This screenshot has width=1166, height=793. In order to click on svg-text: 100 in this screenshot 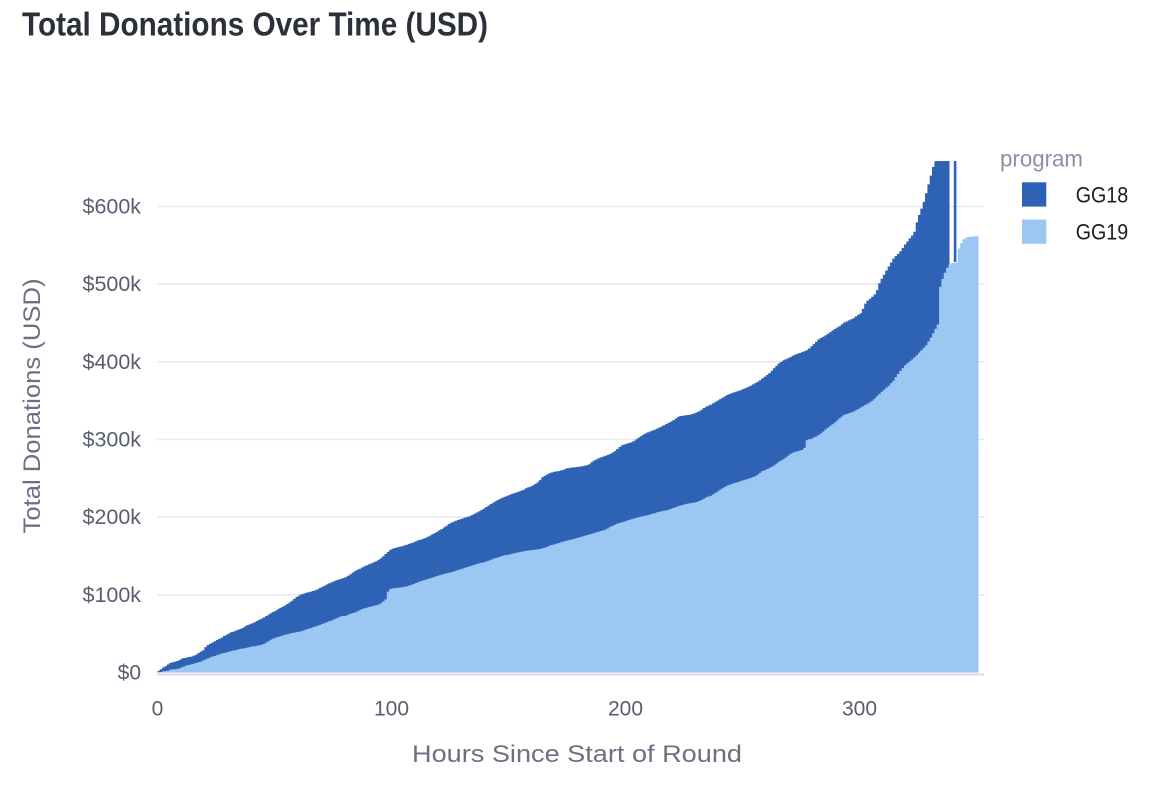, I will do `click(391, 709)`.